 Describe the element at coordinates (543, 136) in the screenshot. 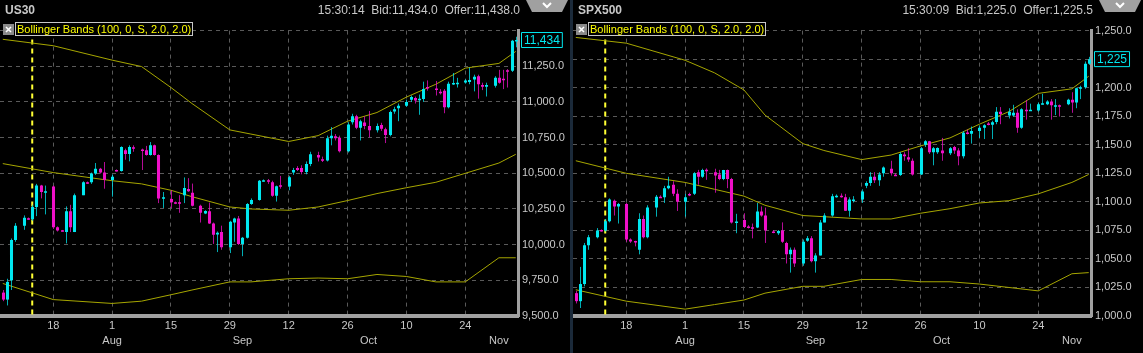

I see `y-tick-label: 10,750.0` at that location.